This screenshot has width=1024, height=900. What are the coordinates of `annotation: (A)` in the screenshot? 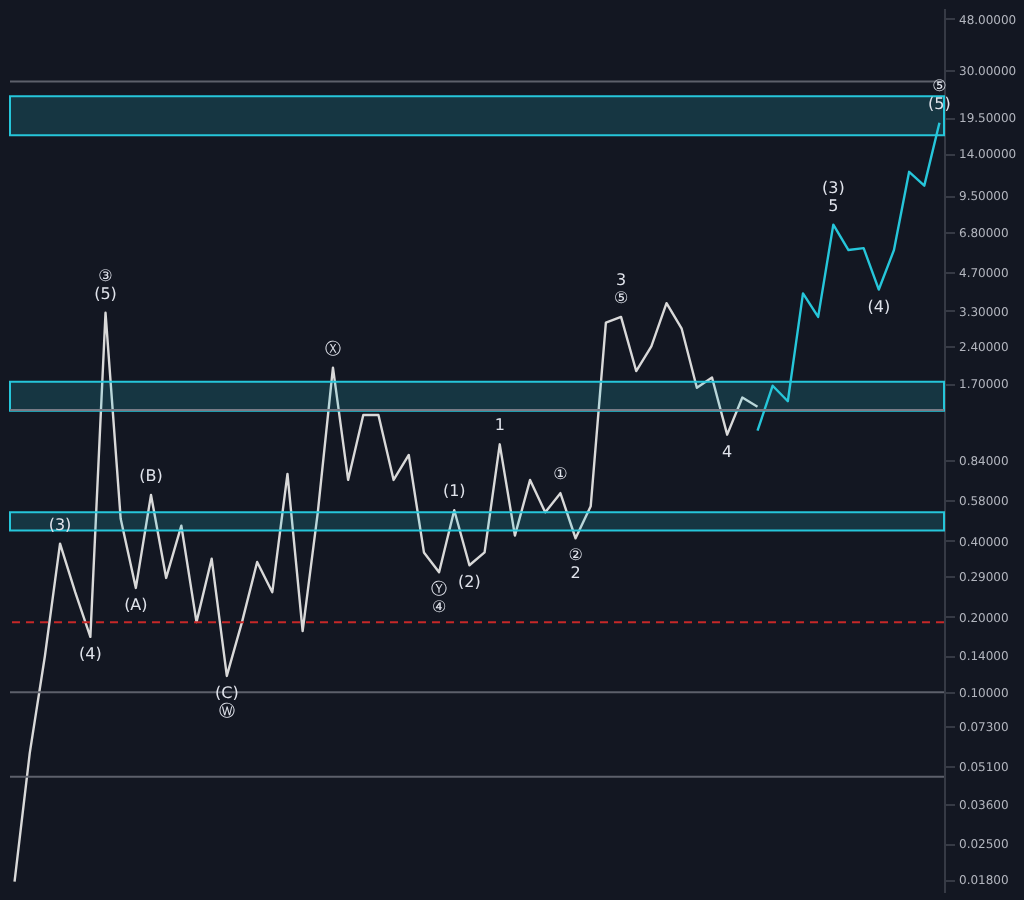 It's located at (136, 604).